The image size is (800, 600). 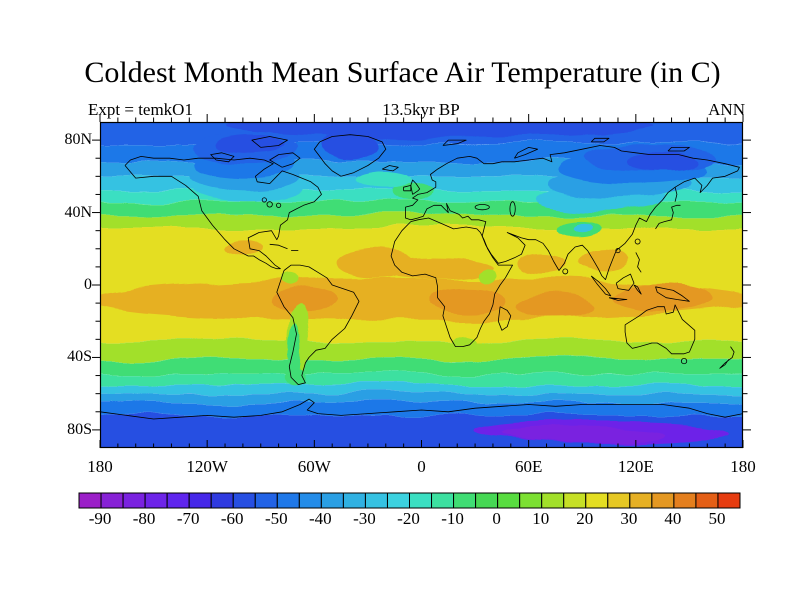 I want to click on lat-axis-label: 40N, so click(x=78, y=212).